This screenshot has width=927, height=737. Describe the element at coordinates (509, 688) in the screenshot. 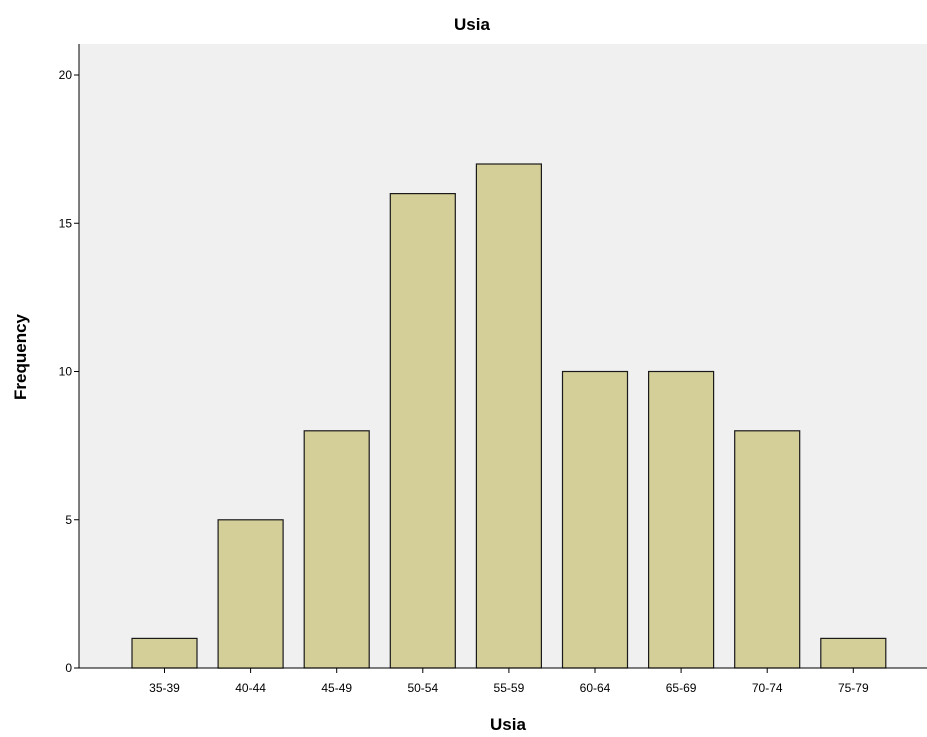

I see `x-tick-label-55-59: 55-59` at that location.